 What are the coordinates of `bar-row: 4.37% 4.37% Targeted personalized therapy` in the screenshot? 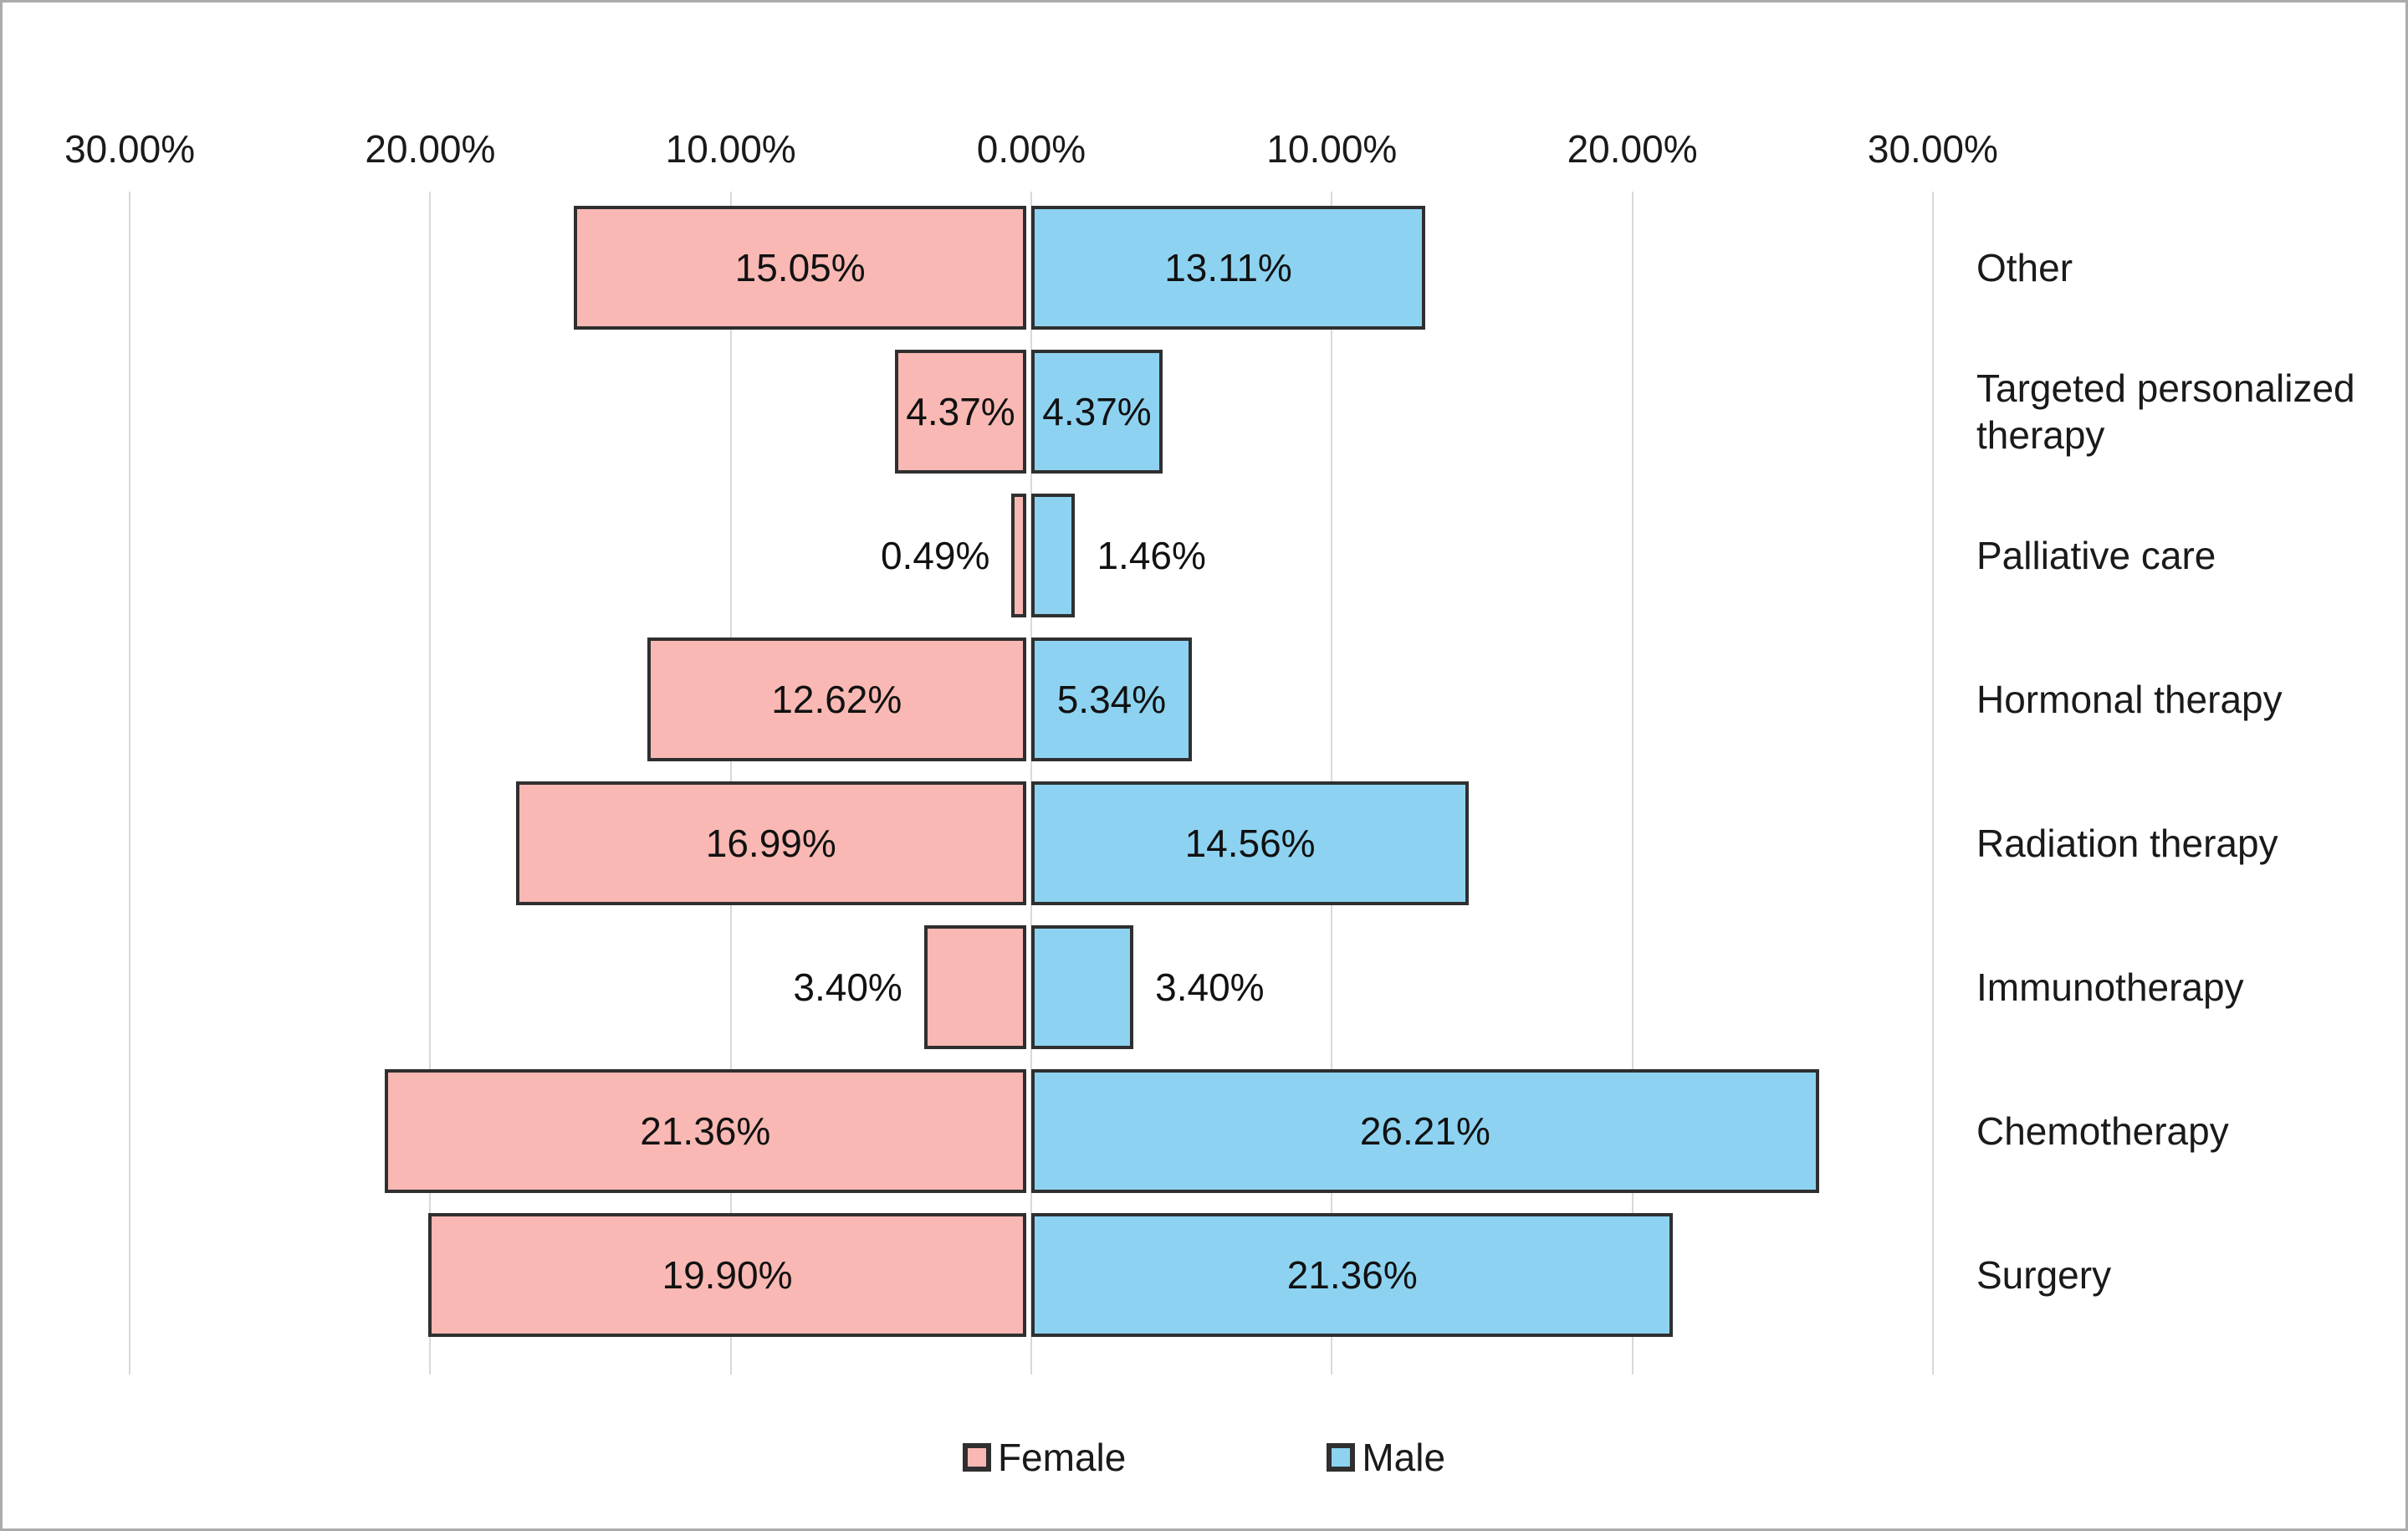 It's located at (1204, 412).